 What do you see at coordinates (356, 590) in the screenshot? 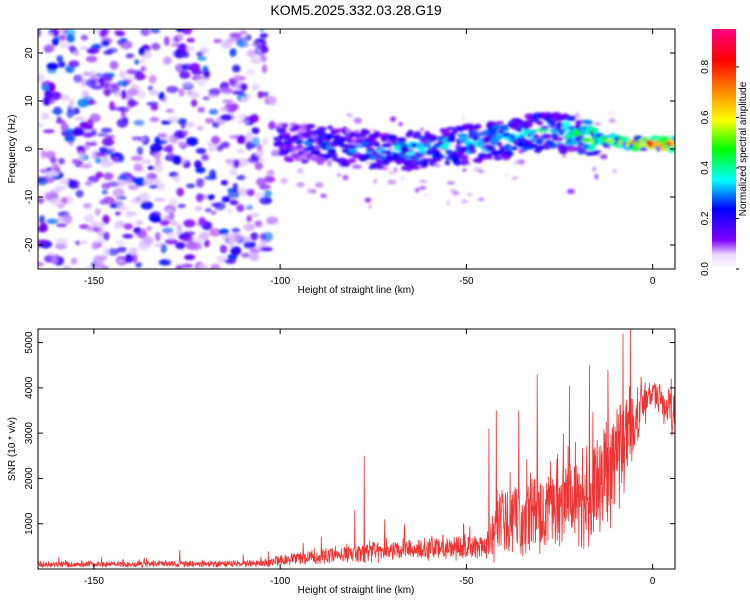
I see `snr-x-axis-label: Height of straight line (km)` at bounding box center [356, 590].